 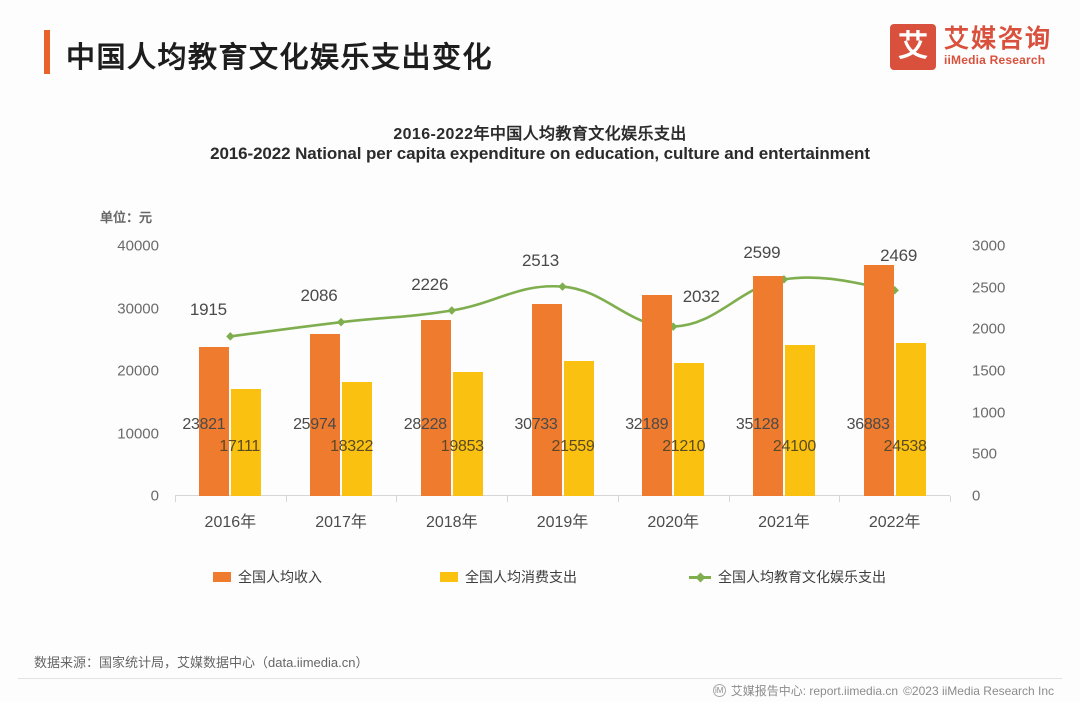 What do you see at coordinates (719, 690) in the screenshot?
I see `iimedia-badge-icon: iM` at bounding box center [719, 690].